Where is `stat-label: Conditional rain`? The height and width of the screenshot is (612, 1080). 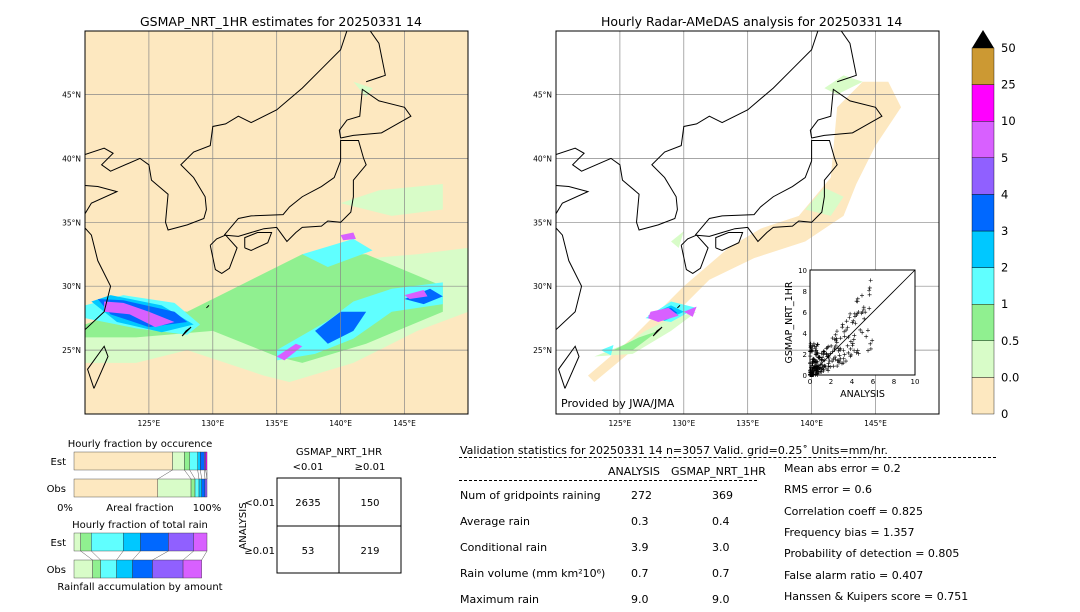
stat-label: Conditional rain is located at coordinates (504, 547).